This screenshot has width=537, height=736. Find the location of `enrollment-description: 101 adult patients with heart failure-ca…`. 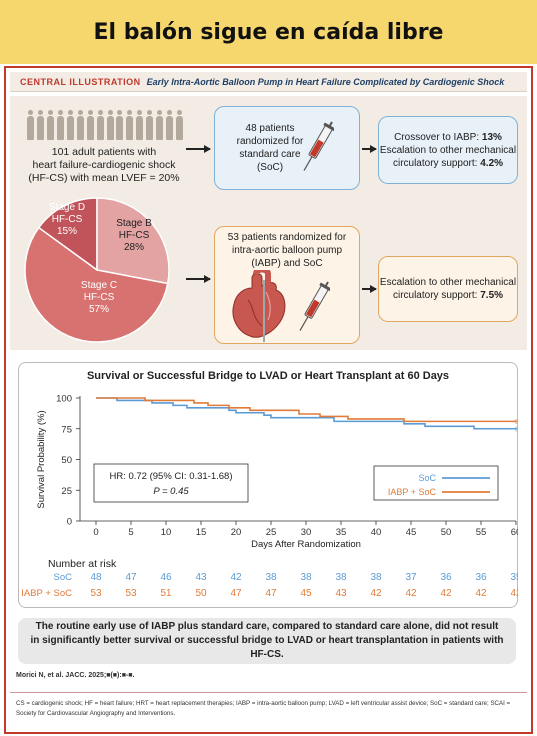

enrollment-description: 101 adult patients with heart failure-ca… is located at coordinates (104, 165).